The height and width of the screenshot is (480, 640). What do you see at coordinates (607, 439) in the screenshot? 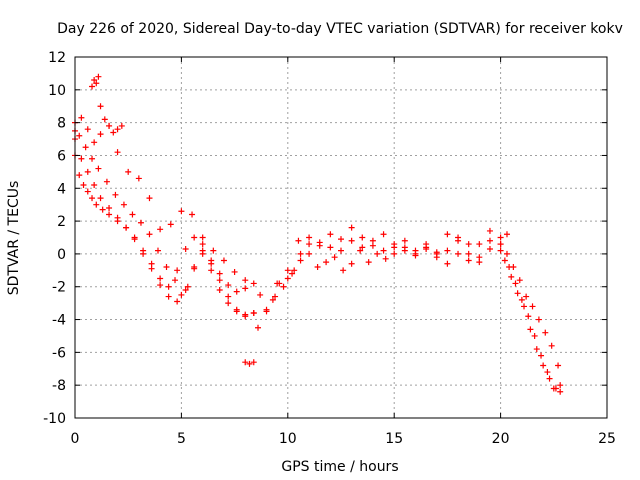
I see `x-tick-label: 25` at bounding box center [607, 439].